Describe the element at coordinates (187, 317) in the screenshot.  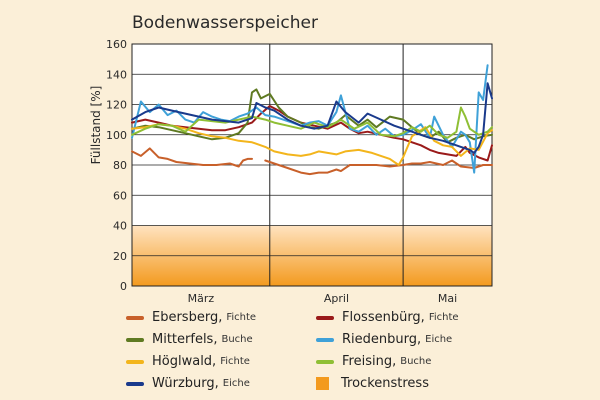
I see `legend-label: Ebersberg,` at that location.